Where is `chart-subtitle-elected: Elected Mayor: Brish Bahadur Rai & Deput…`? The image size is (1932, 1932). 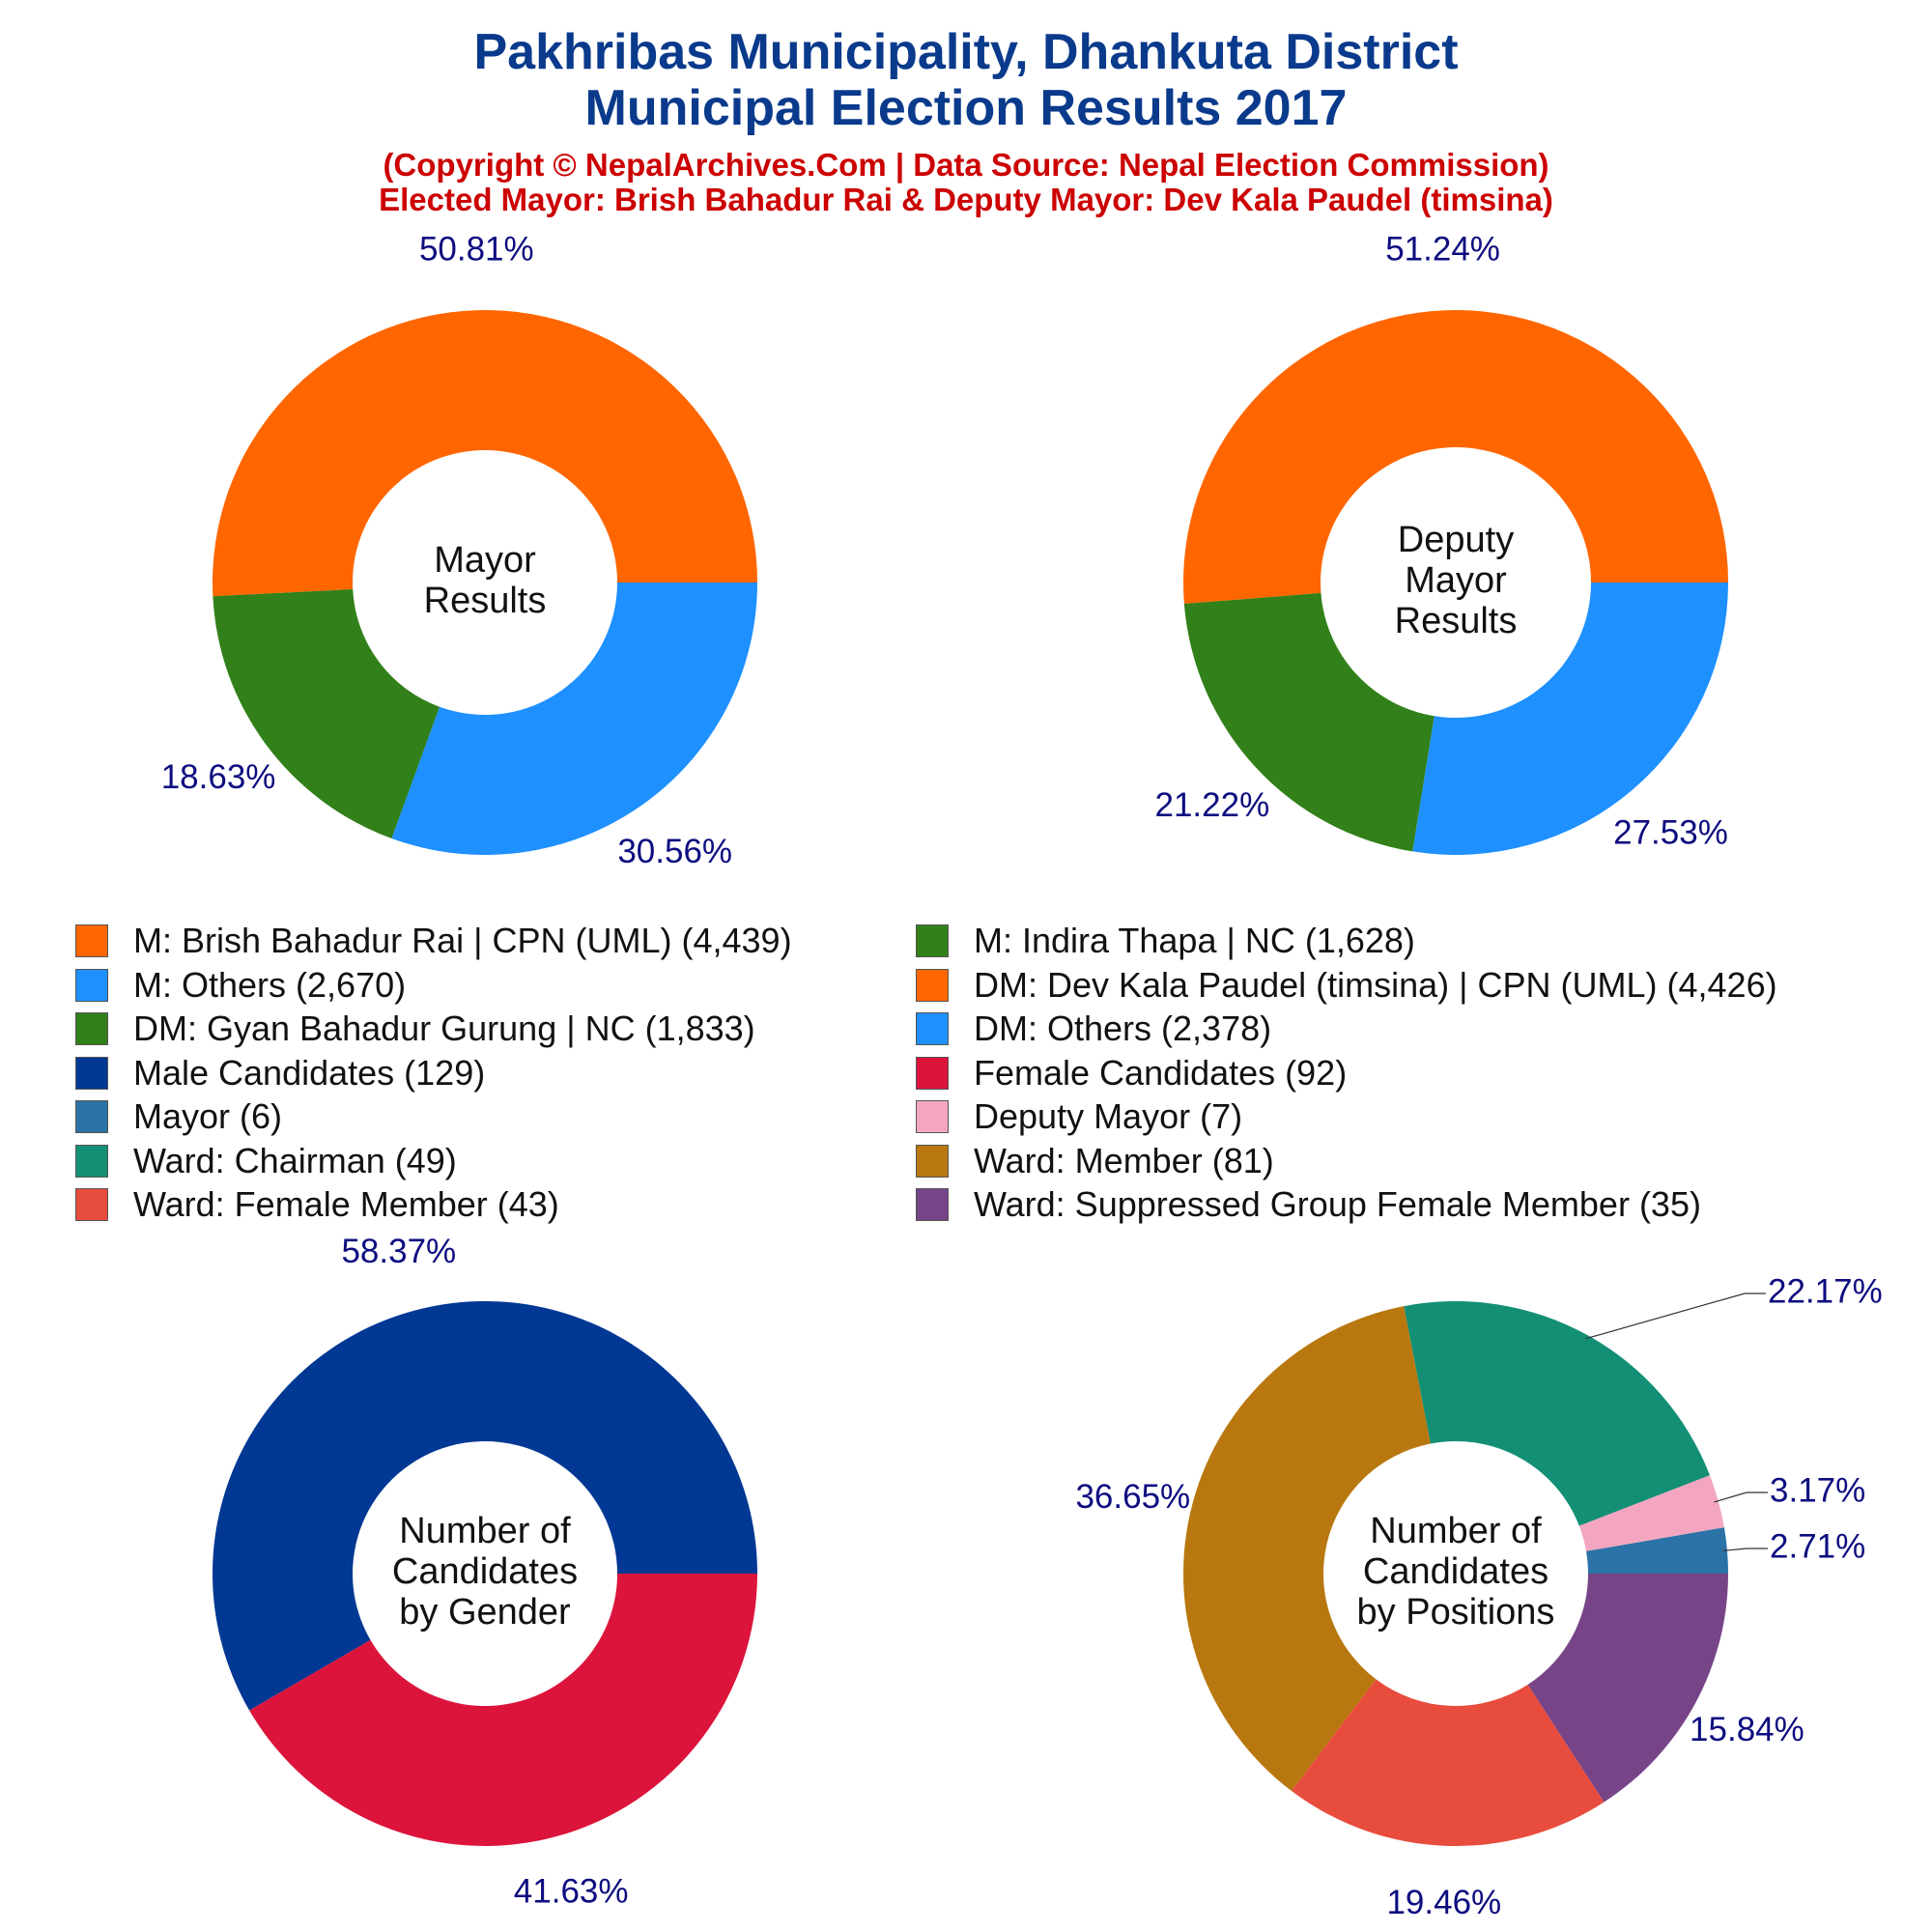 chart-subtitle-elected: Elected Mayor: Brish Bahadur Rai & Deput… is located at coordinates (966, 199).